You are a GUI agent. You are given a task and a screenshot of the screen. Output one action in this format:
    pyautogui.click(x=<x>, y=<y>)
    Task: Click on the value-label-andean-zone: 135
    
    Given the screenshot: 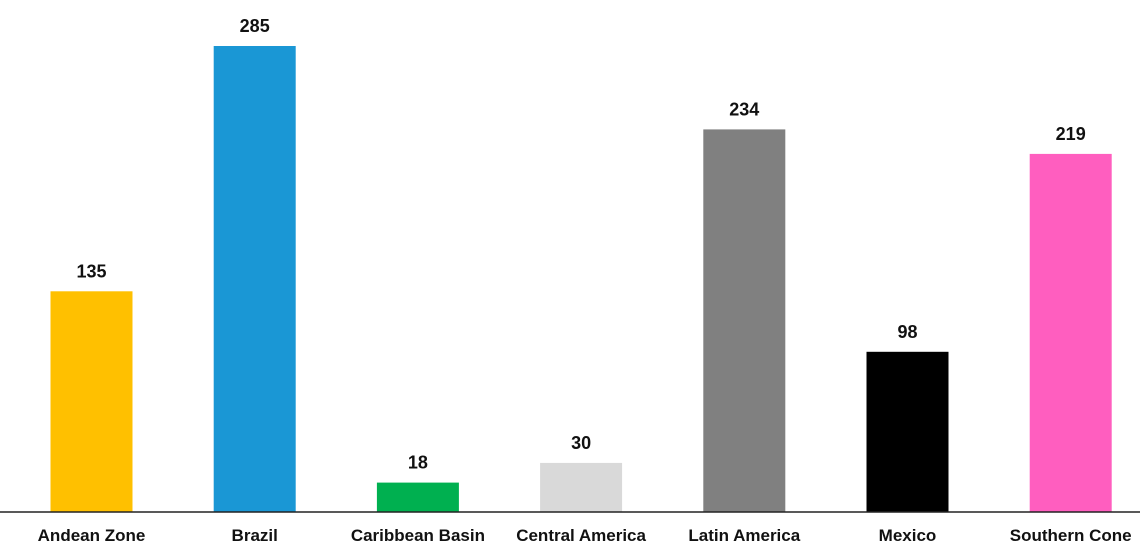 What is the action you would take?
    pyautogui.click(x=91, y=271)
    